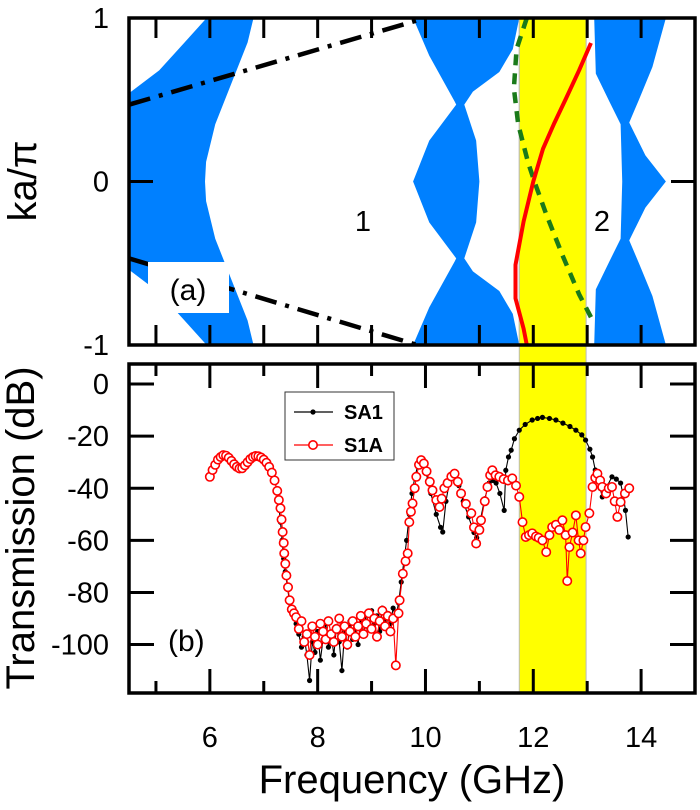 This screenshot has height=810, width=700. I want to click on panel-b-ytick-label: -100, so click(80, 646).